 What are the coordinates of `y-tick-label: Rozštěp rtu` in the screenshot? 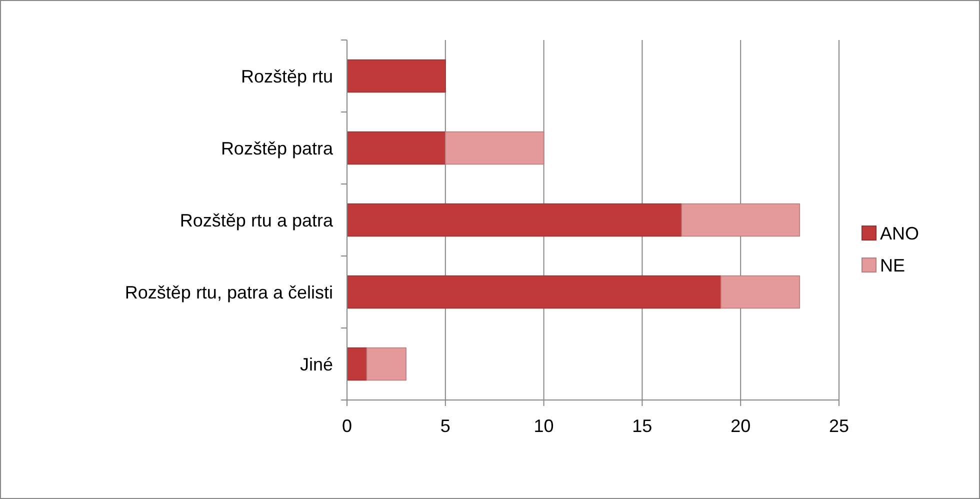 It's located at (286, 76).